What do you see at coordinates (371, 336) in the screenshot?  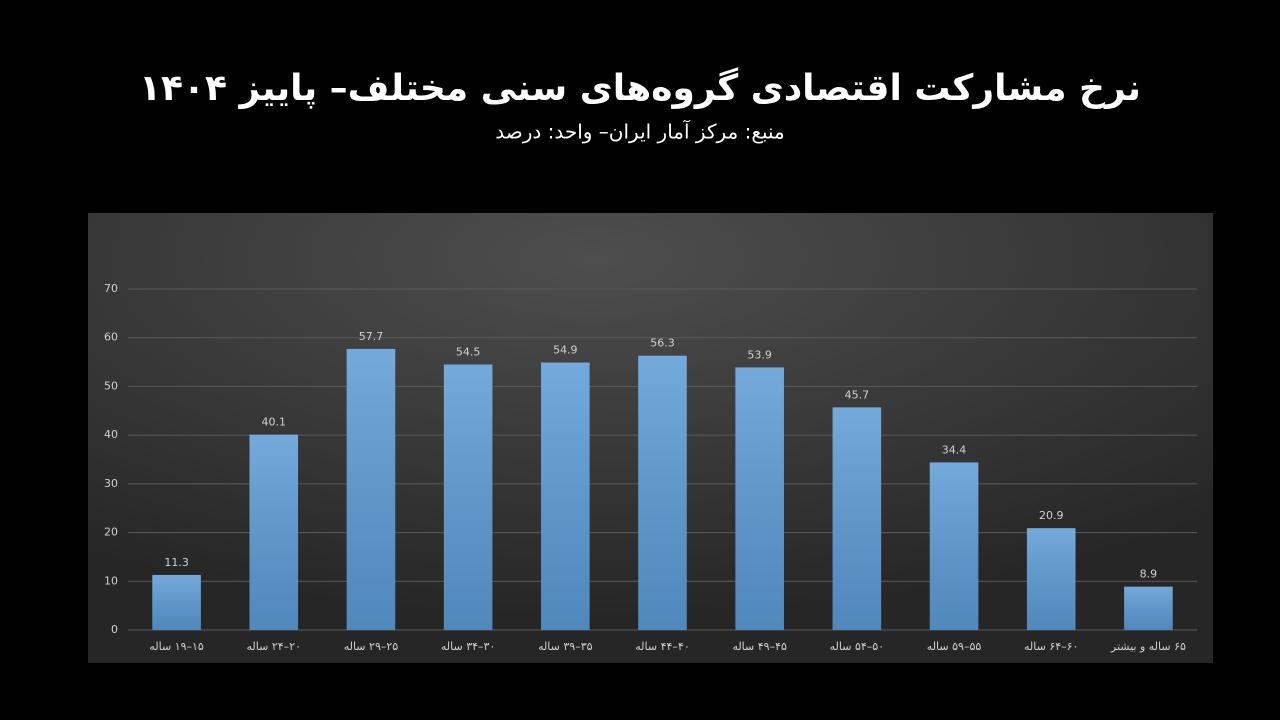 I see `data-label: 57.7` at bounding box center [371, 336].